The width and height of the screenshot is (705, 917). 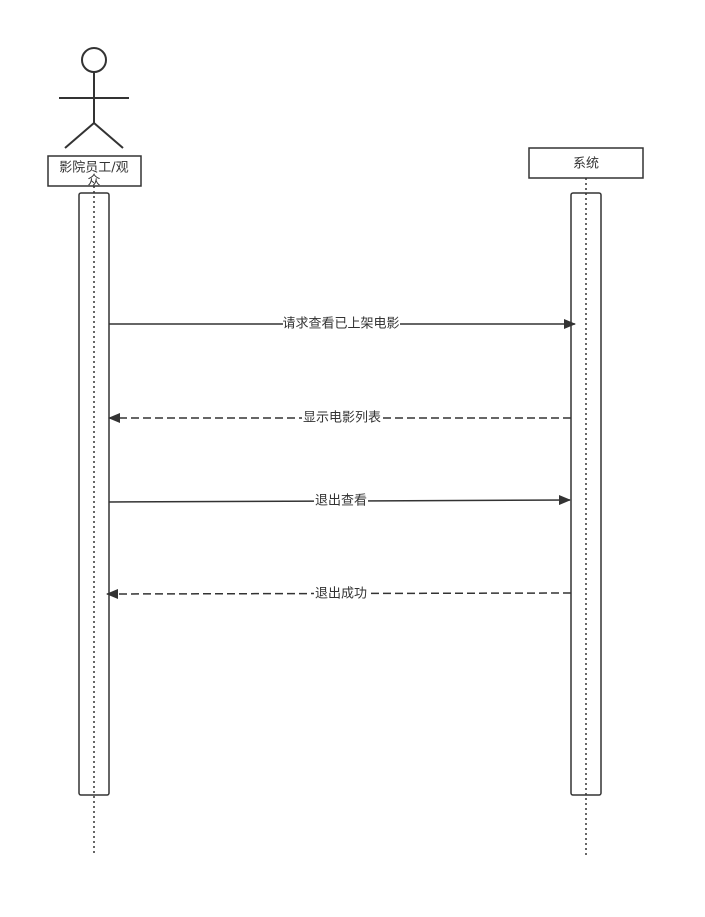 I want to click on actor-name-line1: 影院员工/观, so click(x=93, y=168).